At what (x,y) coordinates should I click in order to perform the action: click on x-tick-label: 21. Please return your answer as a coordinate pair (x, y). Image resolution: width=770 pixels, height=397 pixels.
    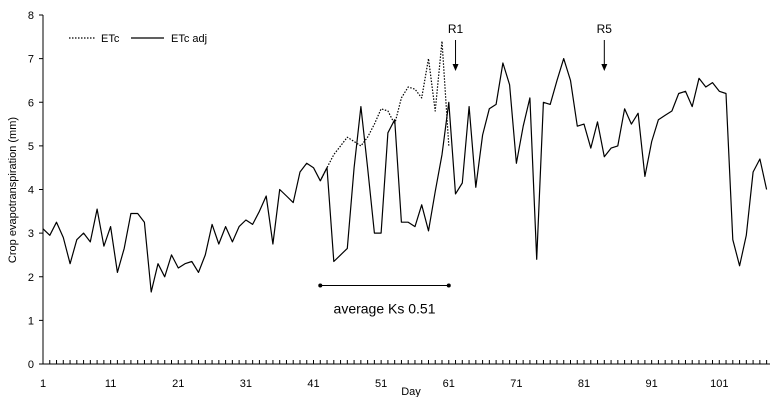
    Looking at the image, I should click on (178, 384).